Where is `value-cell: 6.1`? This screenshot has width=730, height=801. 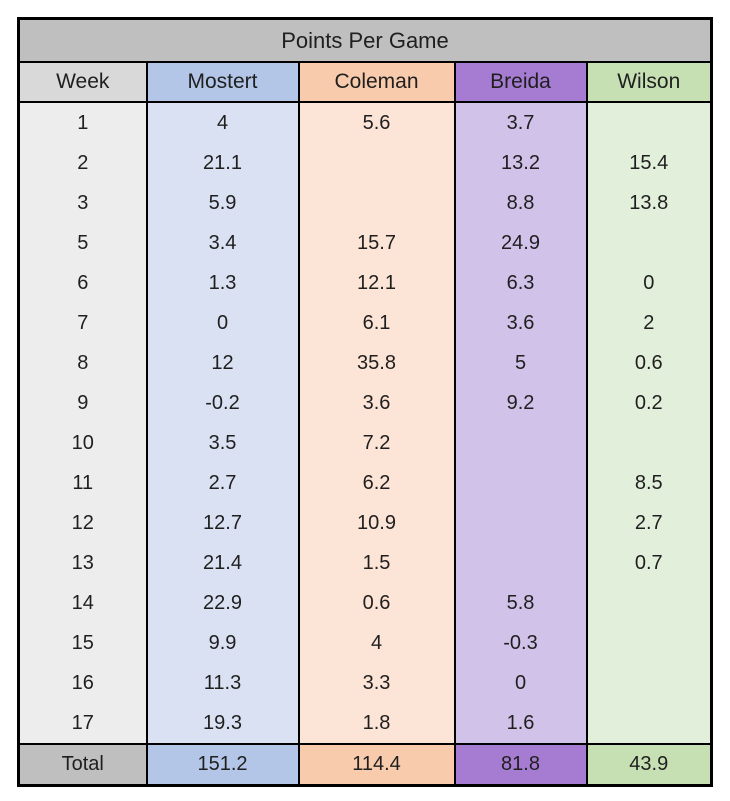
value-cell: 6.1 is located at coordinates (376, 323).